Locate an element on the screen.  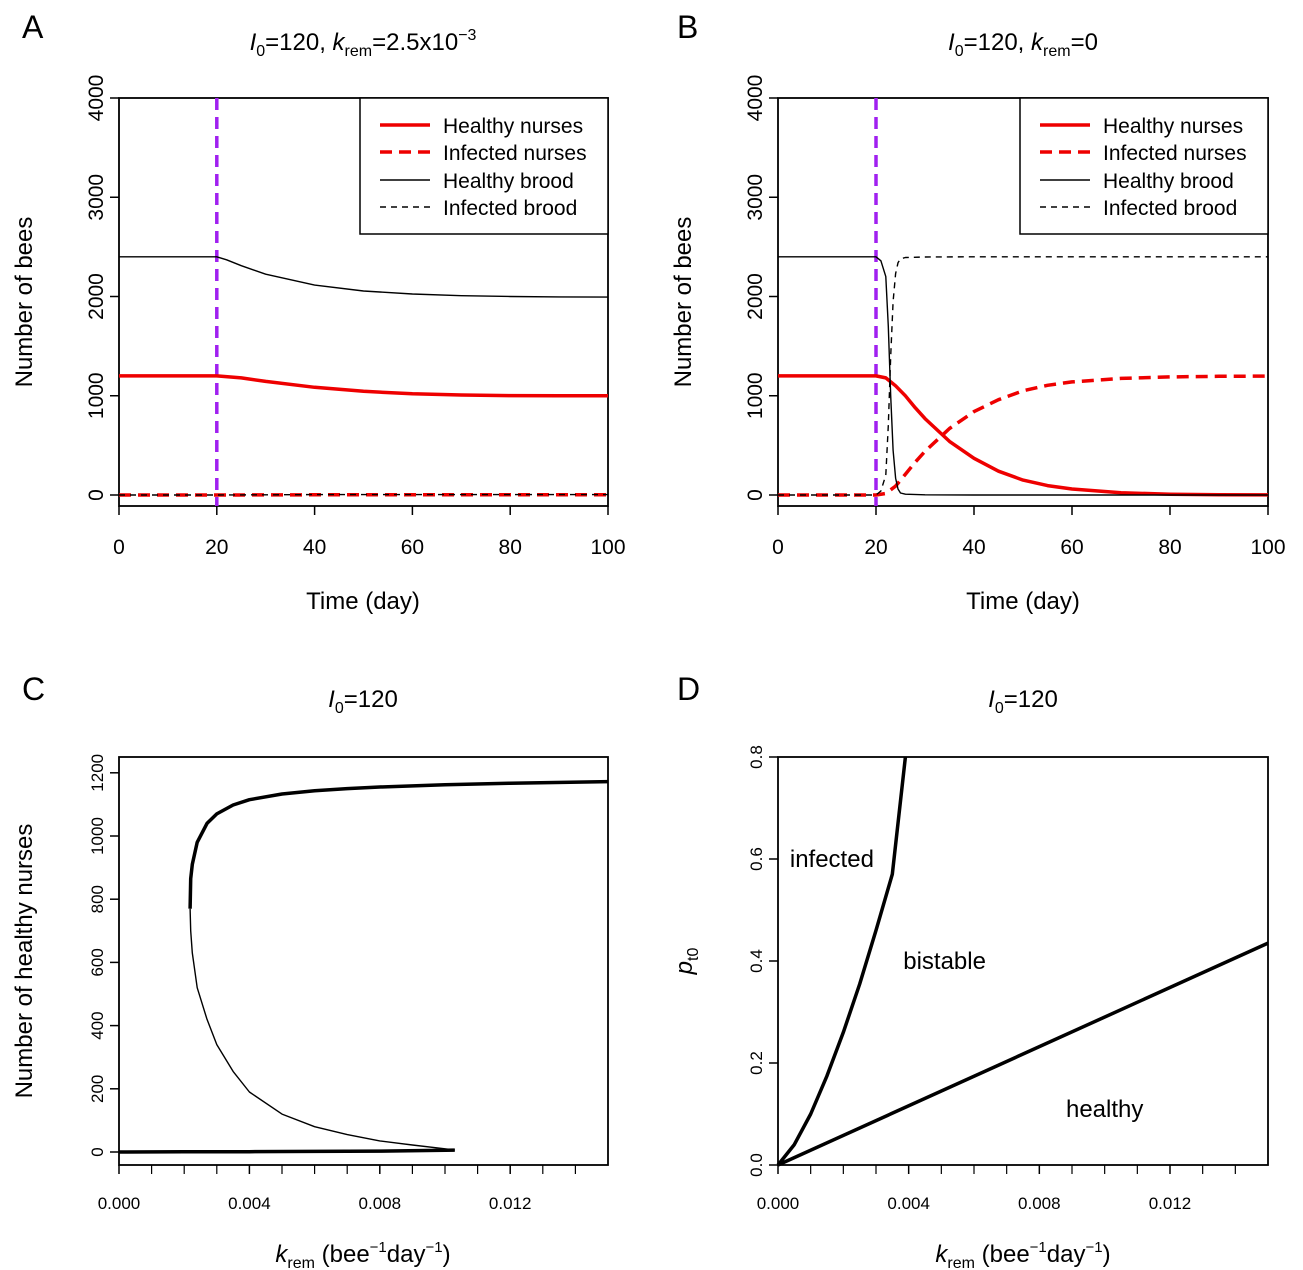
y-tick-label: 200 is located at coordinates (97, 1089).